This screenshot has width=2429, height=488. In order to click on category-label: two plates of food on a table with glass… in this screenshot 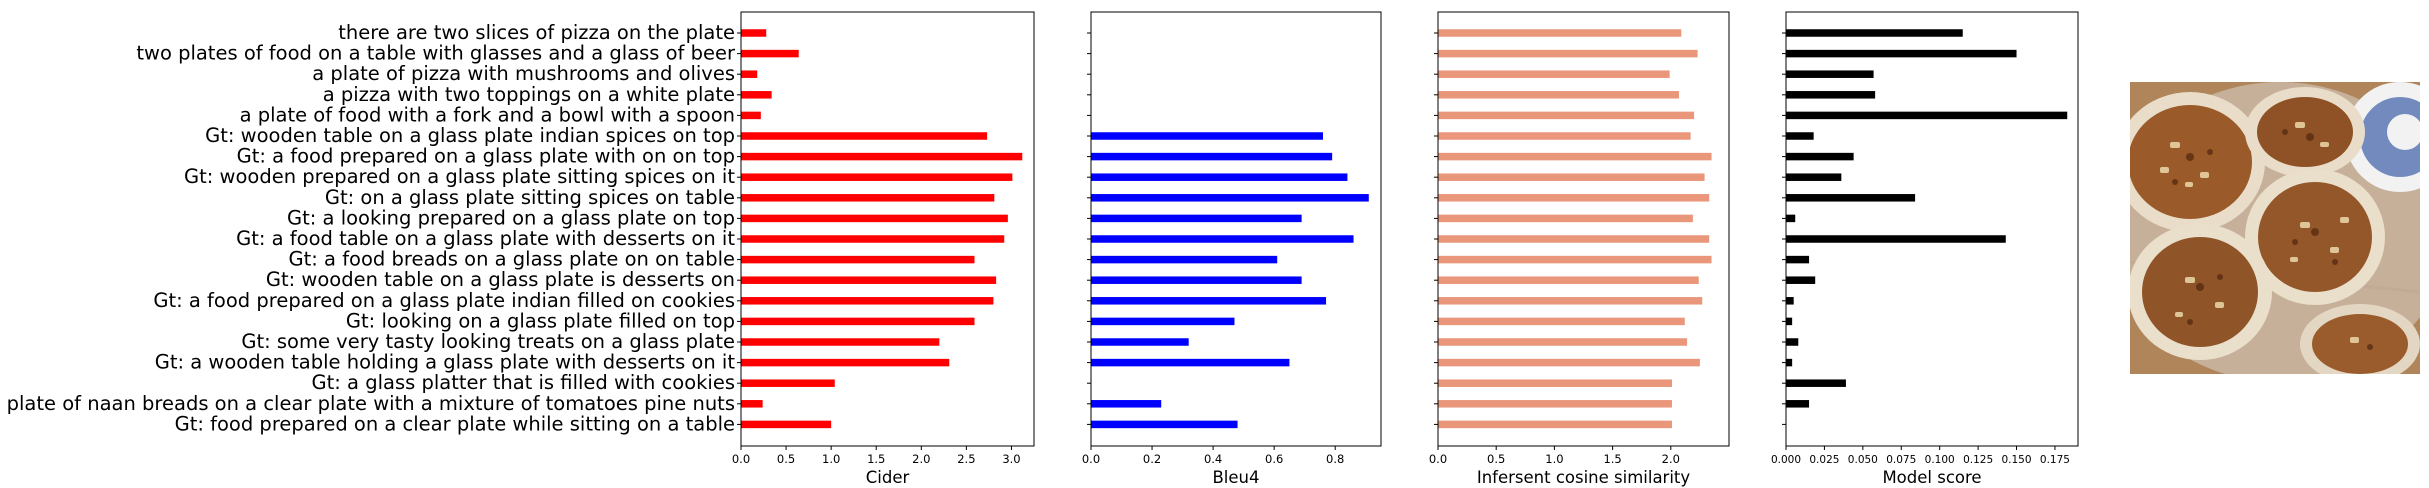, I will do `click(436, 53)`.